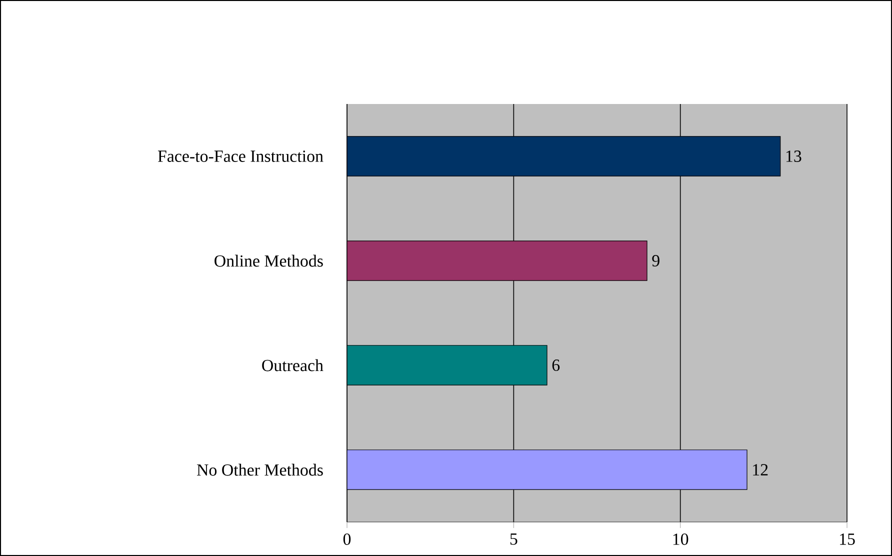 Image resolution: width=892 pixels, height=556 pixels. Describe the element at coordinates (268, 260) in the screenshot. I see `y-tick-label: Online Methods` at that location.